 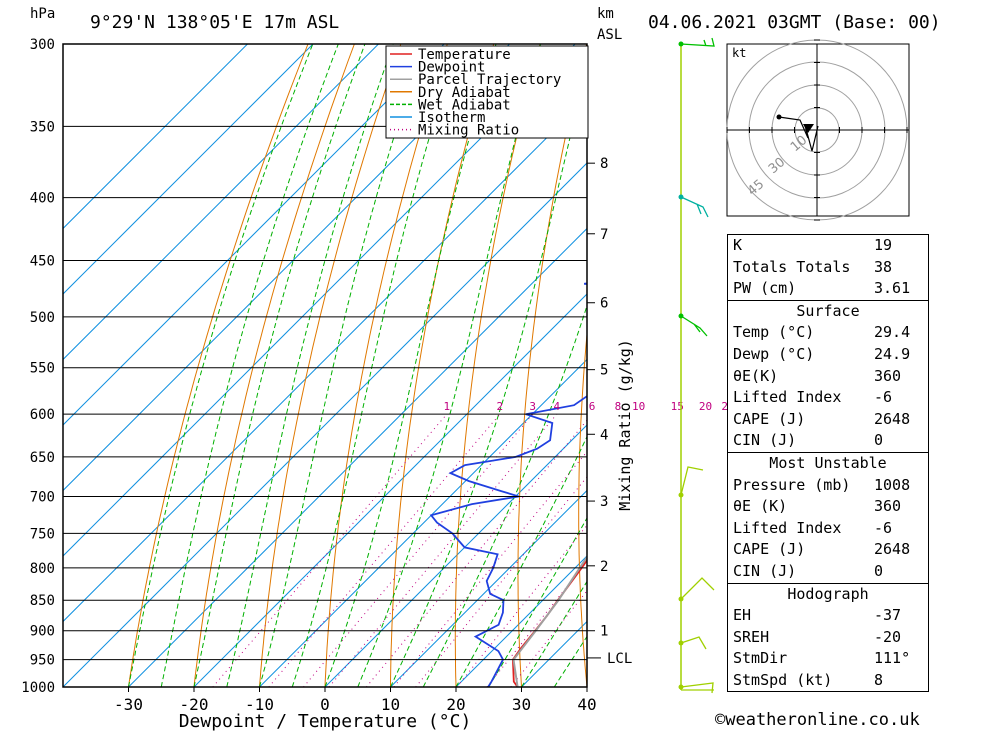 What do you see at coordinates (618, 406) in the screenshot?
I see `mixing-ratio-value: 8` at bounding box center [618, 406].